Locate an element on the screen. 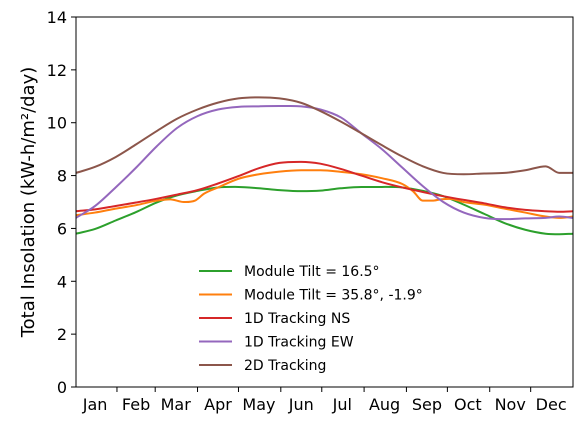 This screenshot has height=423, width=581. y-axis-ticks: 0 2 4 6 8 10 12 14 is located at coordinates (61, 202).